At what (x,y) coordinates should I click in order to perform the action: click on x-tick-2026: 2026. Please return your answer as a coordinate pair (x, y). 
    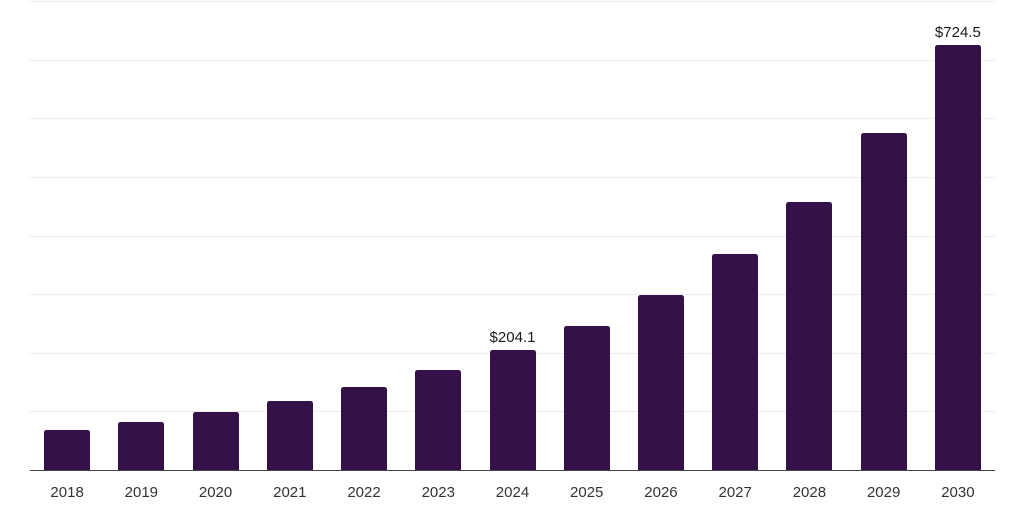
    Looking at the image, I should click on (661, 492).